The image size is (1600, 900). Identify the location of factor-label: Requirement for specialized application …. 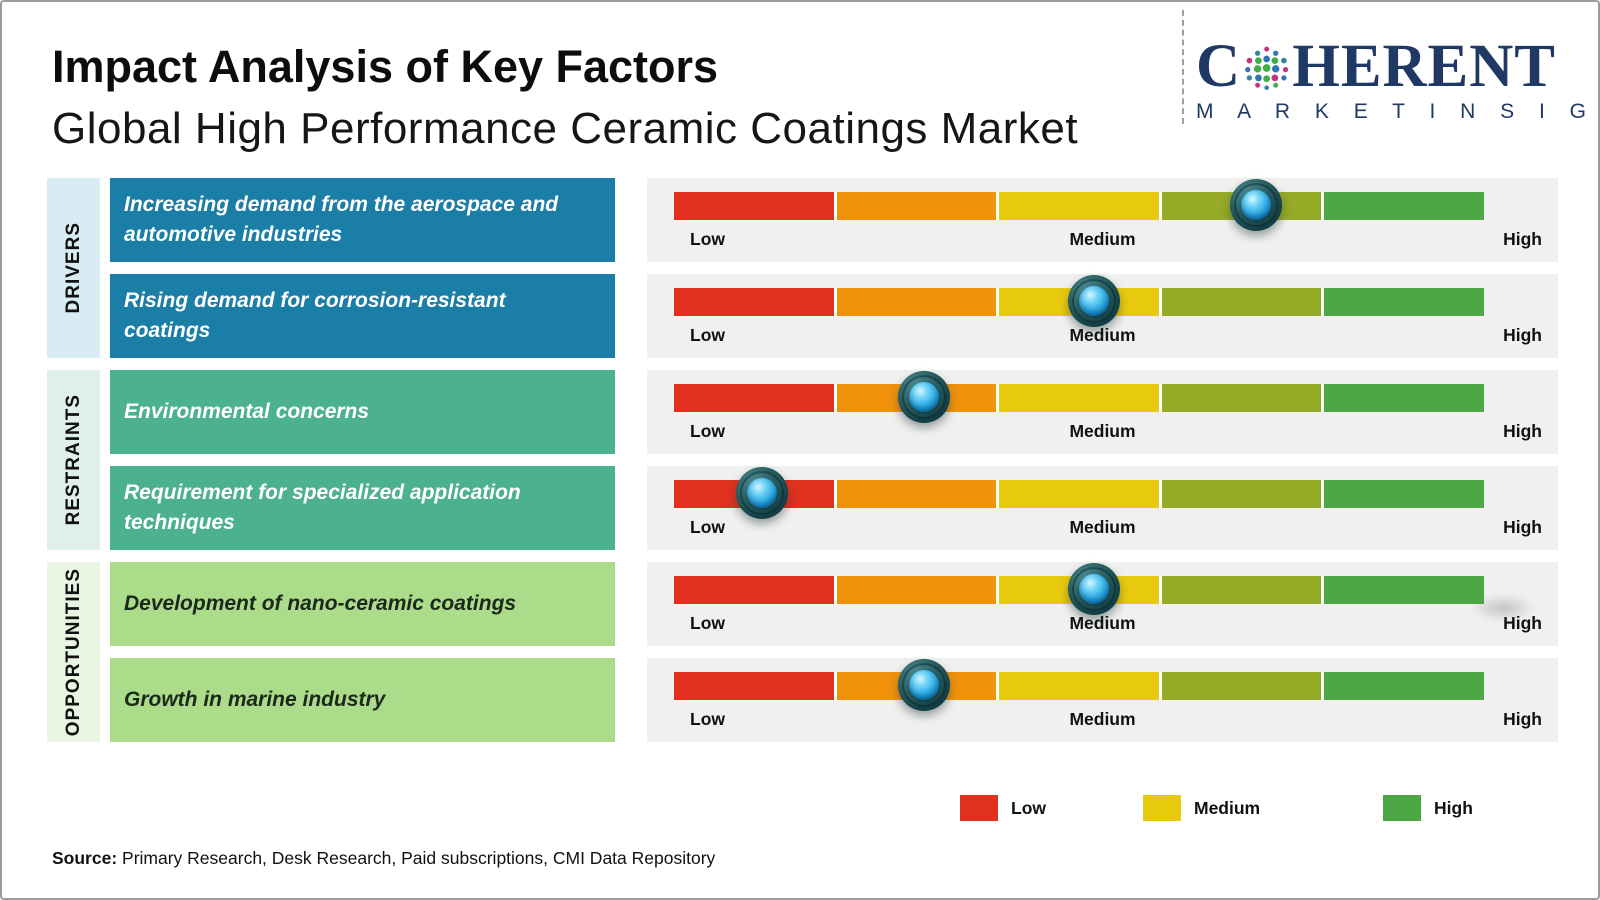
(322, 507).